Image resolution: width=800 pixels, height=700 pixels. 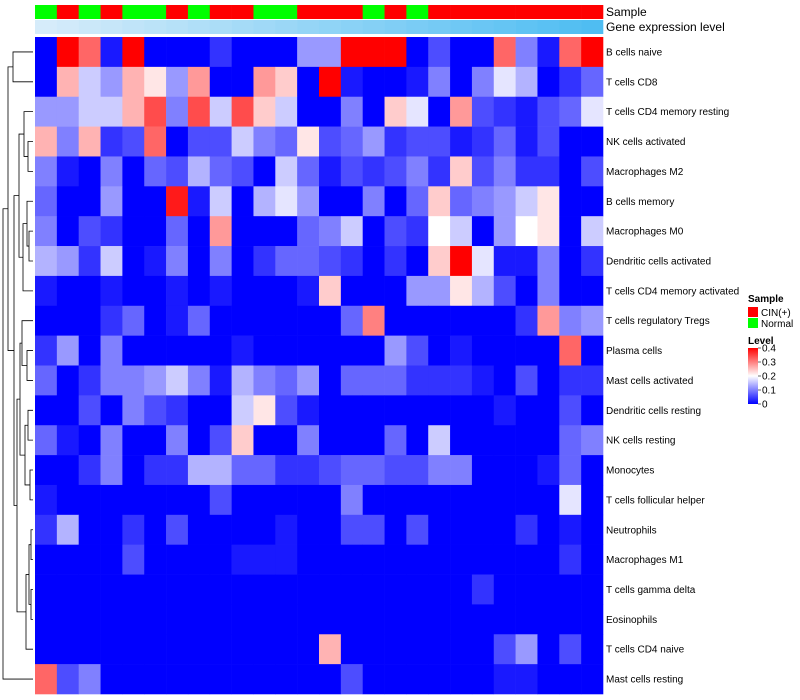 I want to click on legend-level-tick-label: 0.4, so click(x=769, y=349).